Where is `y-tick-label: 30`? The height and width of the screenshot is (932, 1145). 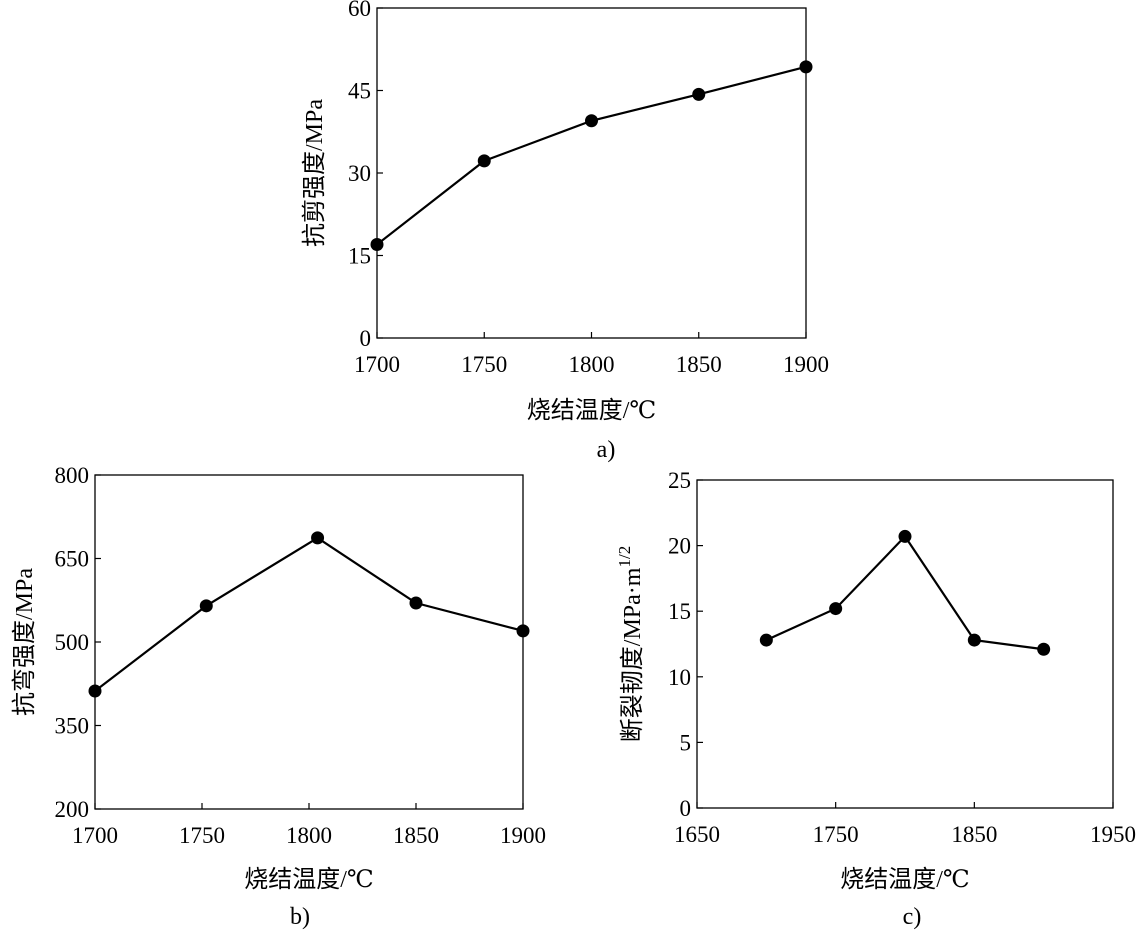 y-tick-label: 30 is located at coordinates (359, 173).